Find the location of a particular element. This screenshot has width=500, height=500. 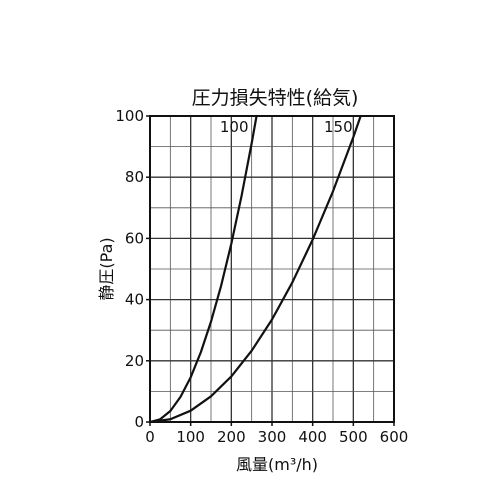

y-tick-label: 100 is located at coordinates (129, 116).